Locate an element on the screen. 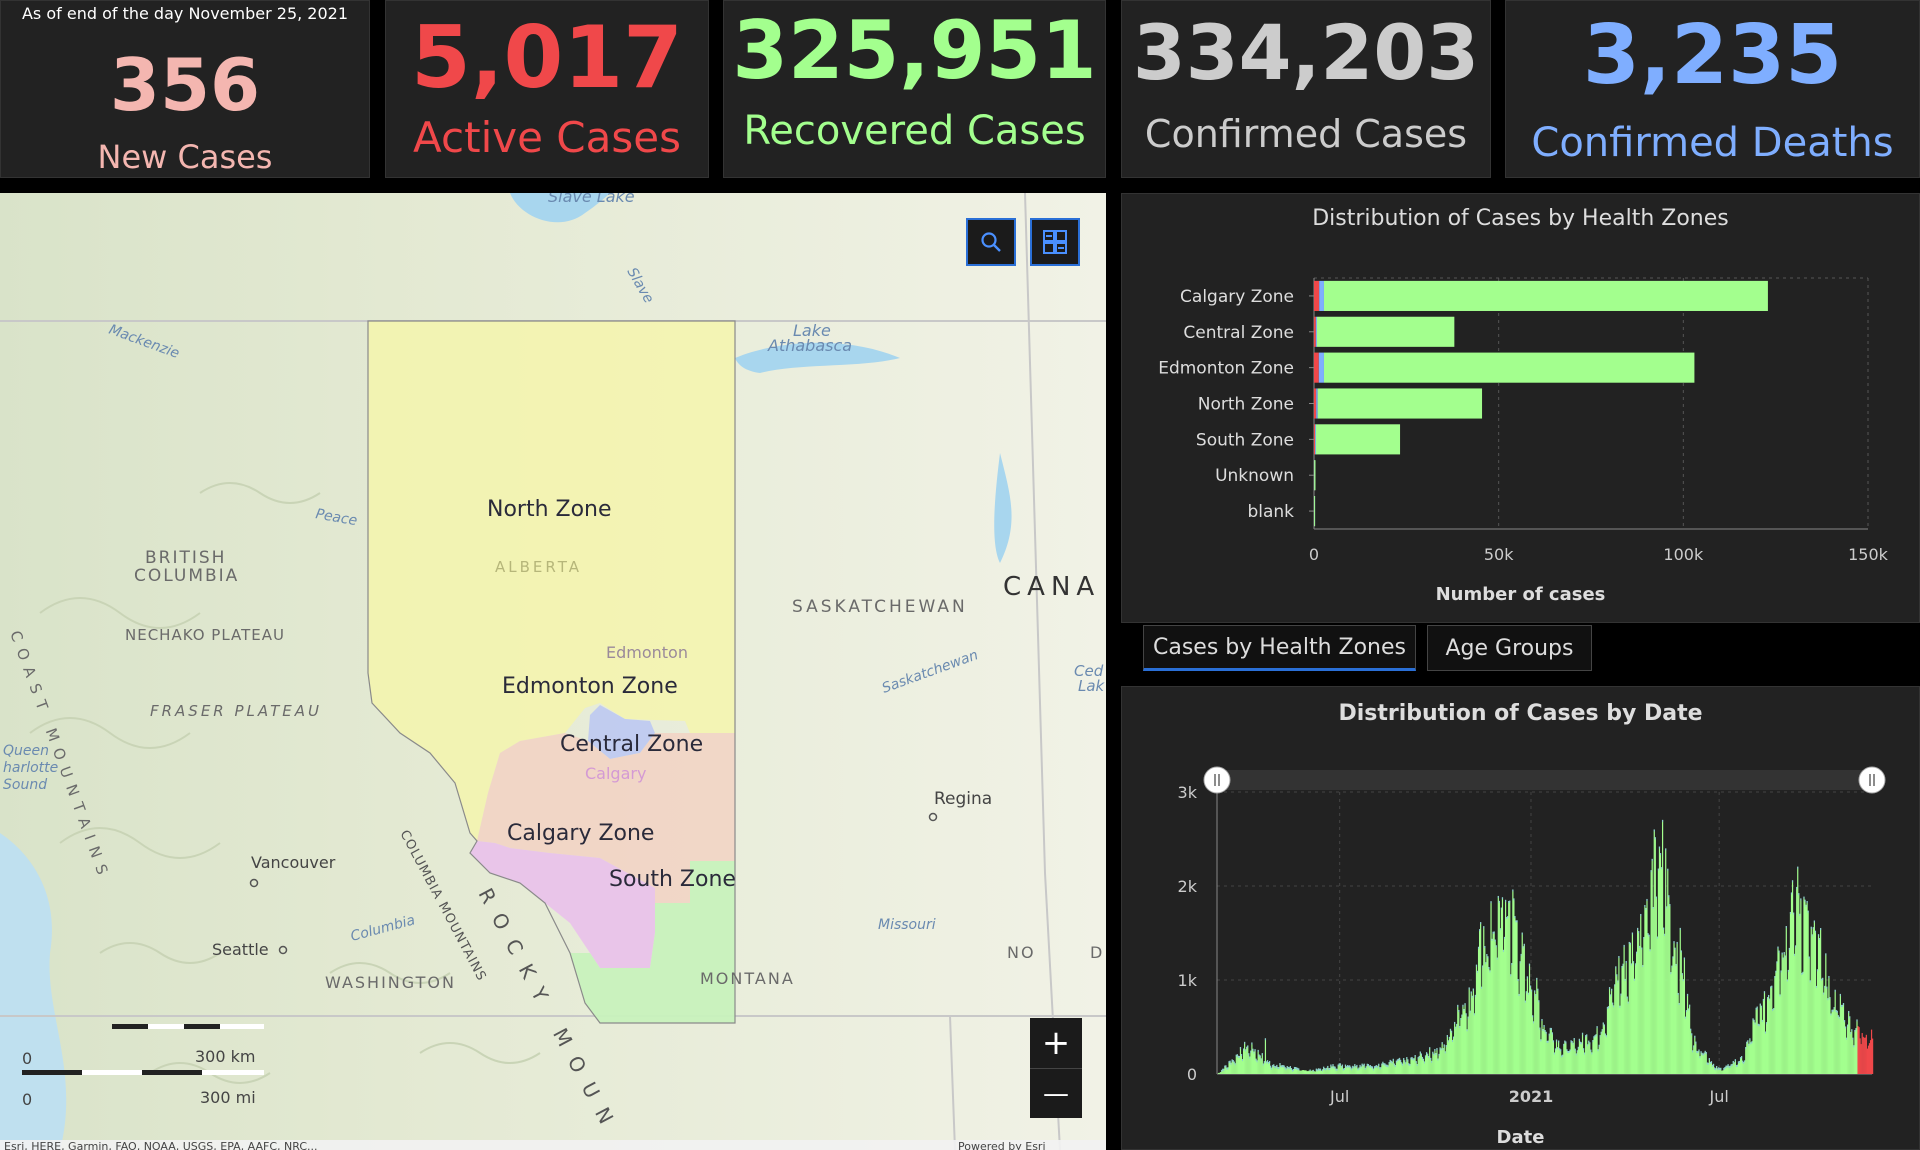 The image size is (1920, 1150). south-zone-region is located at coordinates (652, 942).